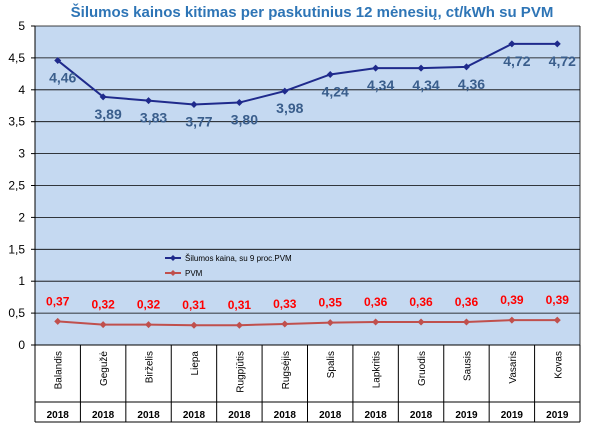 The width and height of the screenshot is (595, 424). Describe the element at coordinates (58, 301) in the screenshot. I see `data-label: 0,37` at that location.